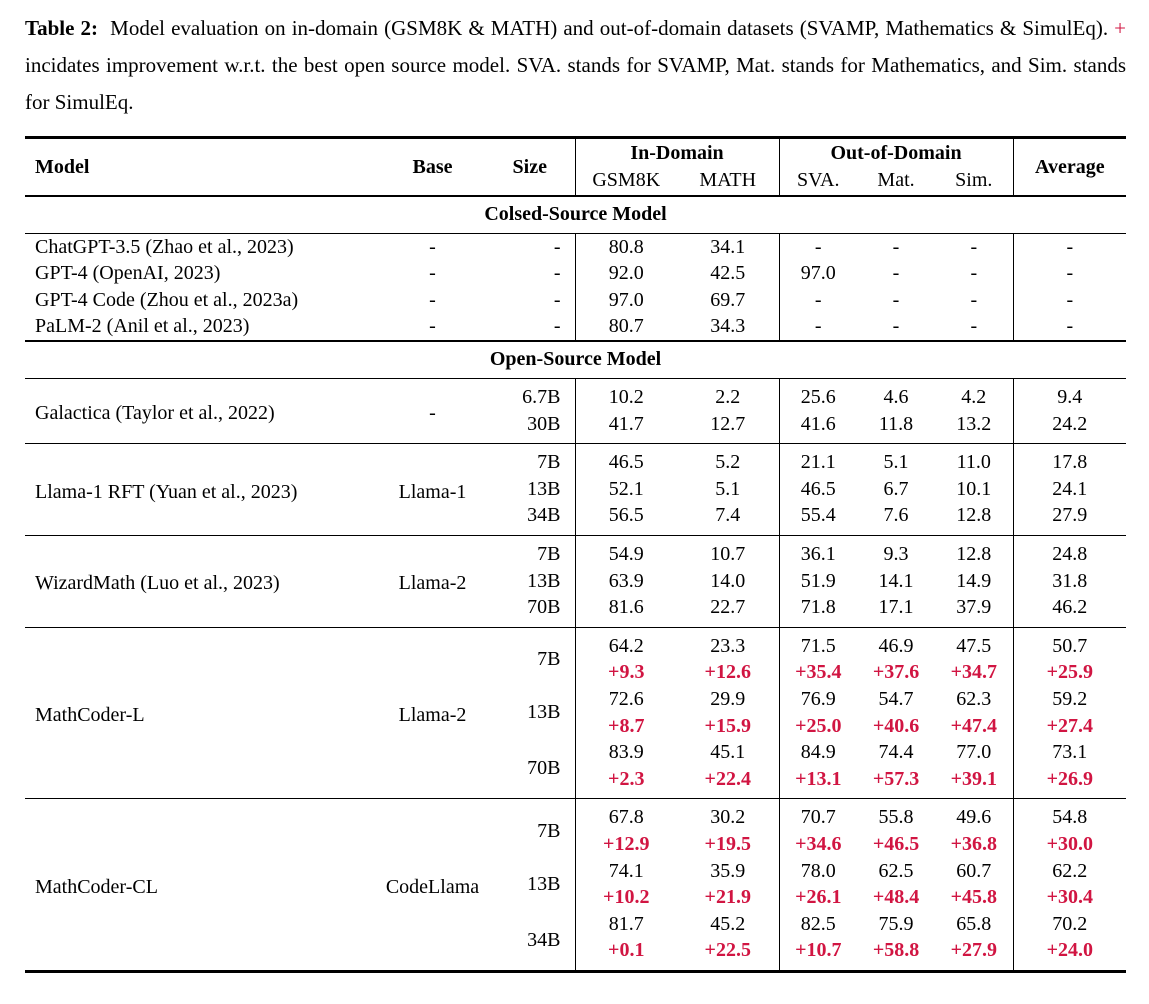 The width and height of the screenshot is (1149, 1004). What do you see at coordinates (575, 581) in the screenshot?
I see `table-row: 13B 63.9 14.0 51.9 14.1 14.9 31.8` at bounding box center [575, 581].